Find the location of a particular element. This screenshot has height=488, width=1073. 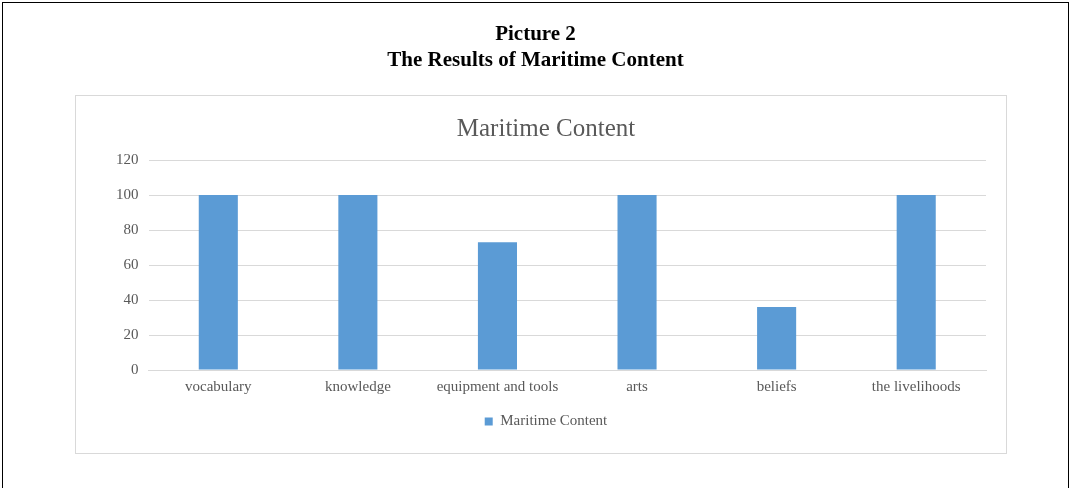

x-tick-label: arts is located at coordinates (637, 385).